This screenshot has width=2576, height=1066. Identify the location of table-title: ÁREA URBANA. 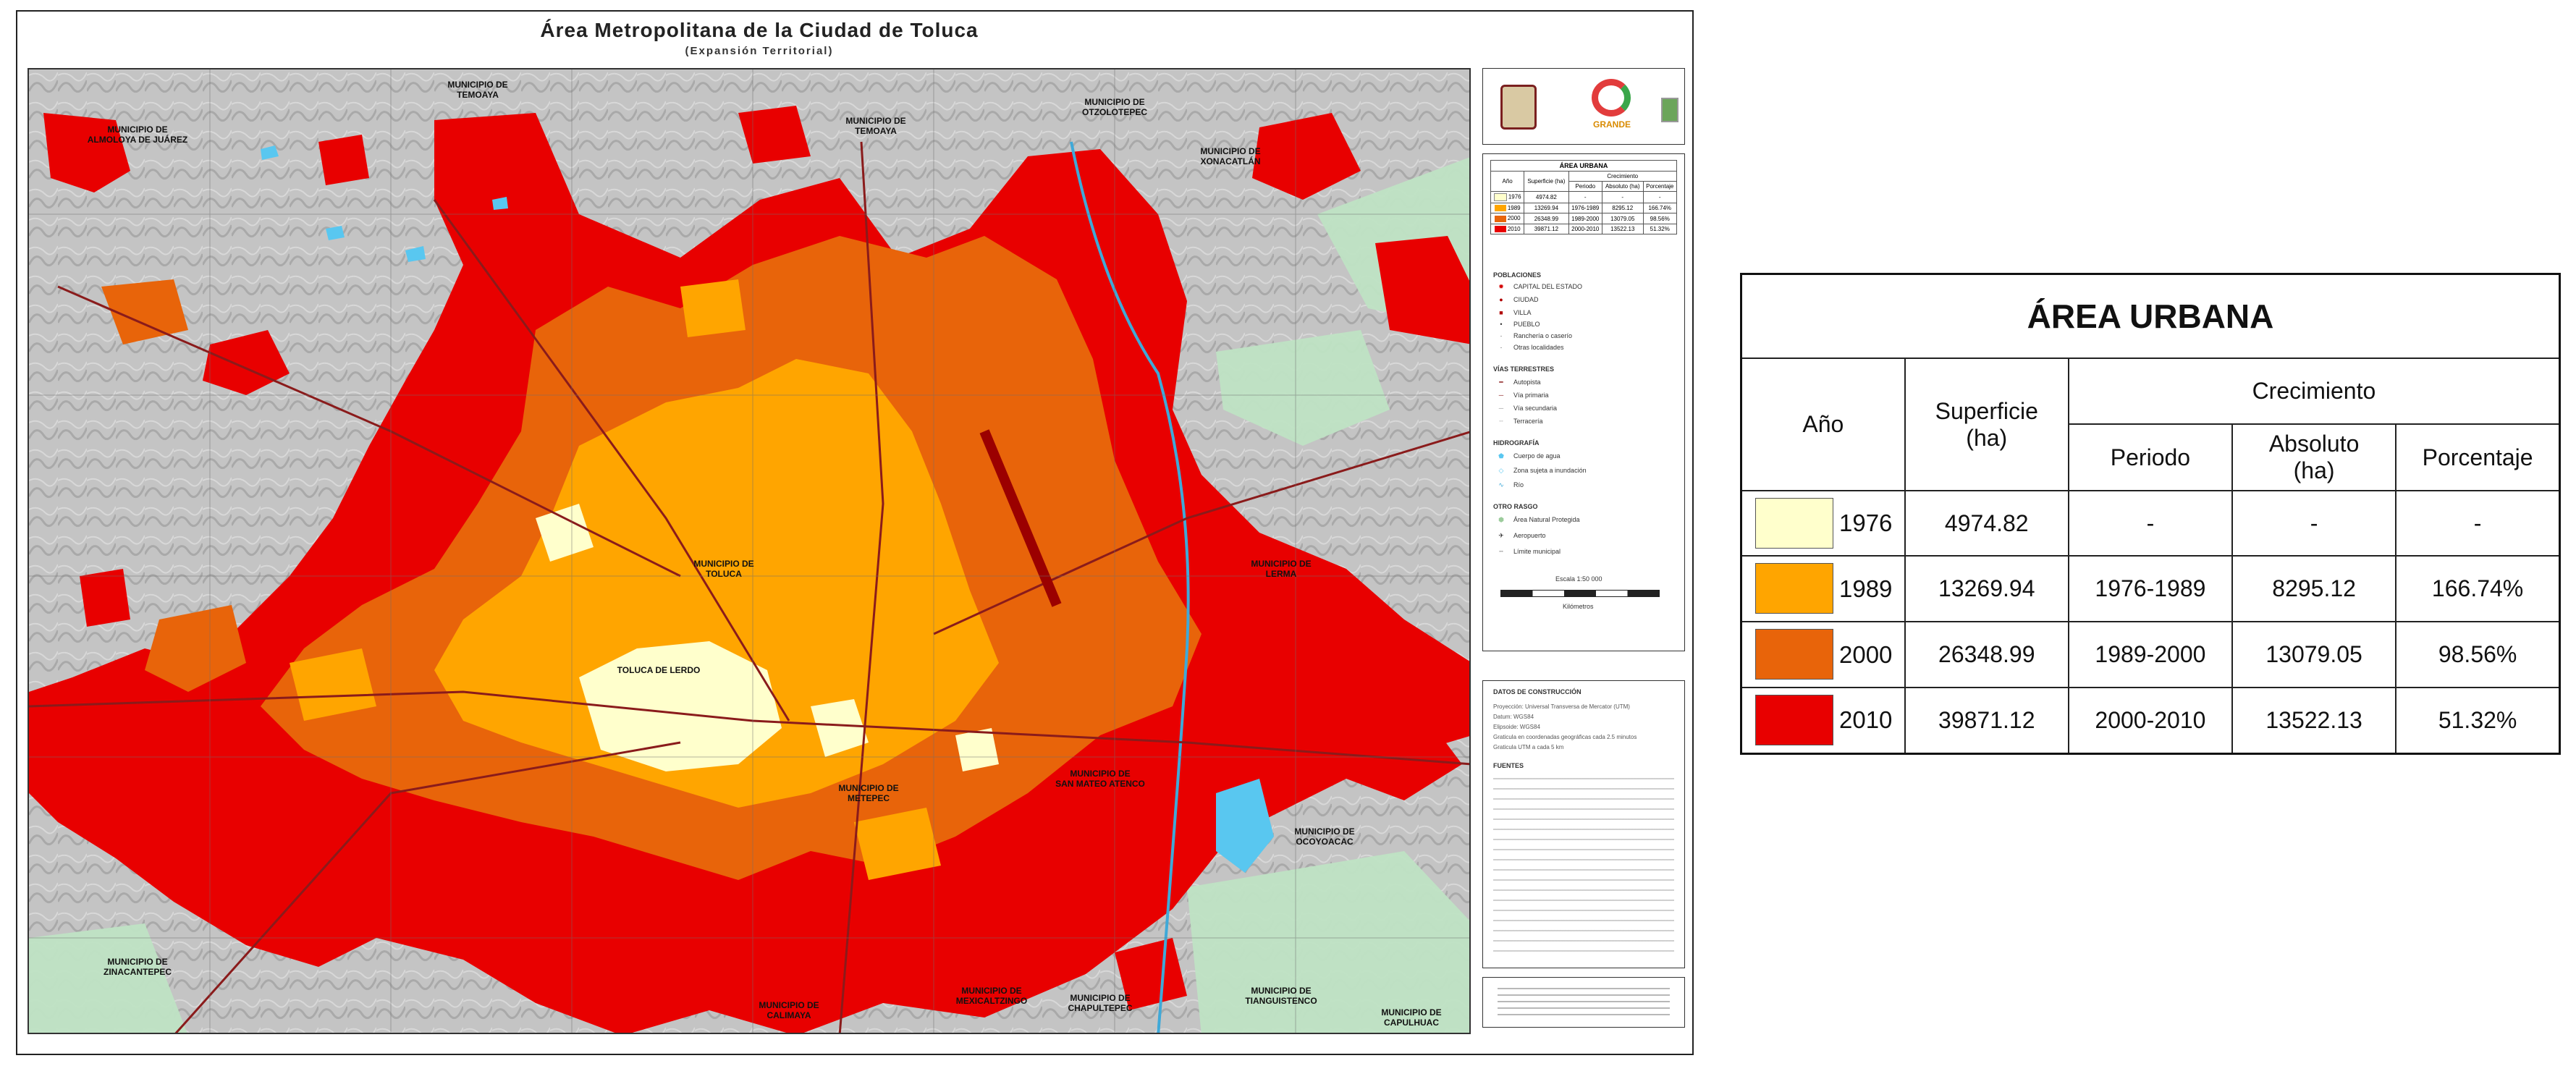
(2150, 316).